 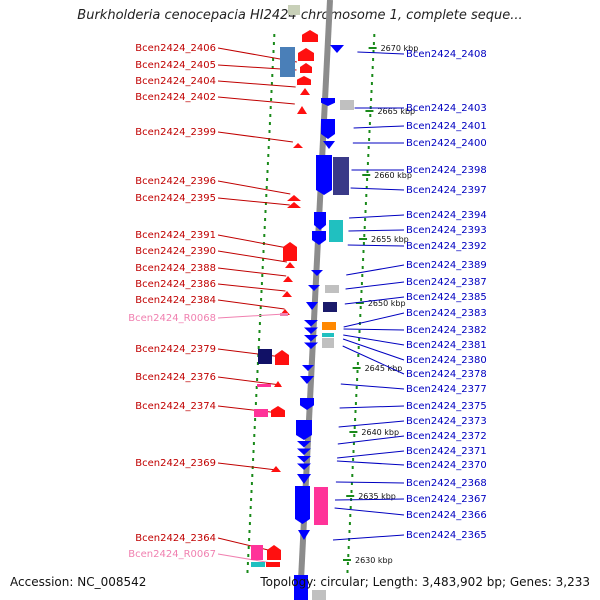 What do you see at coordinates (446, 170) in the screenshot?
I see `right-gene-label: Bcen2424_2398` at bounding box center [446, 170].